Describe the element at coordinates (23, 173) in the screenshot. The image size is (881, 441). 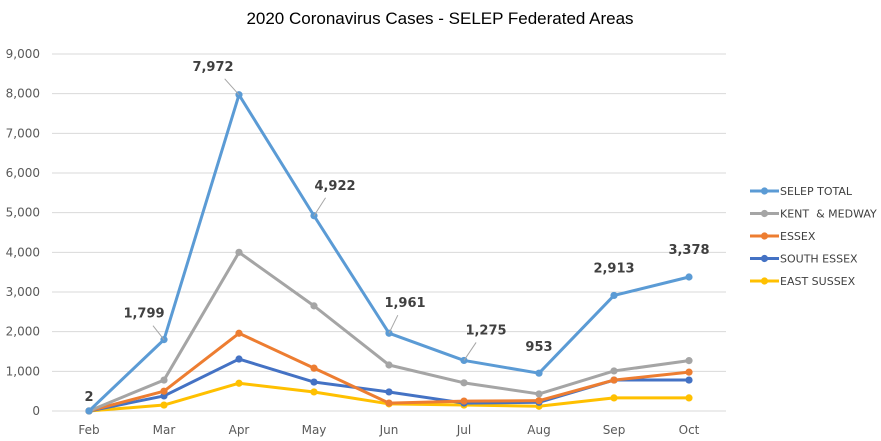
I see `y-tick-label: 6,000` at that location.